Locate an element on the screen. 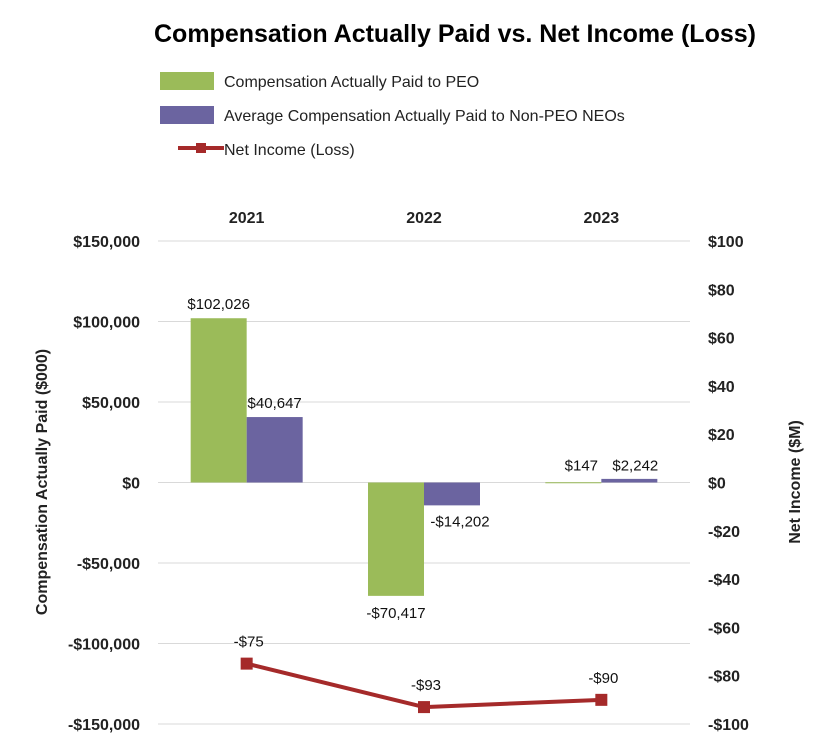 The image size is (828, 748). data-label: $147 is located at coordinates (581, 466).